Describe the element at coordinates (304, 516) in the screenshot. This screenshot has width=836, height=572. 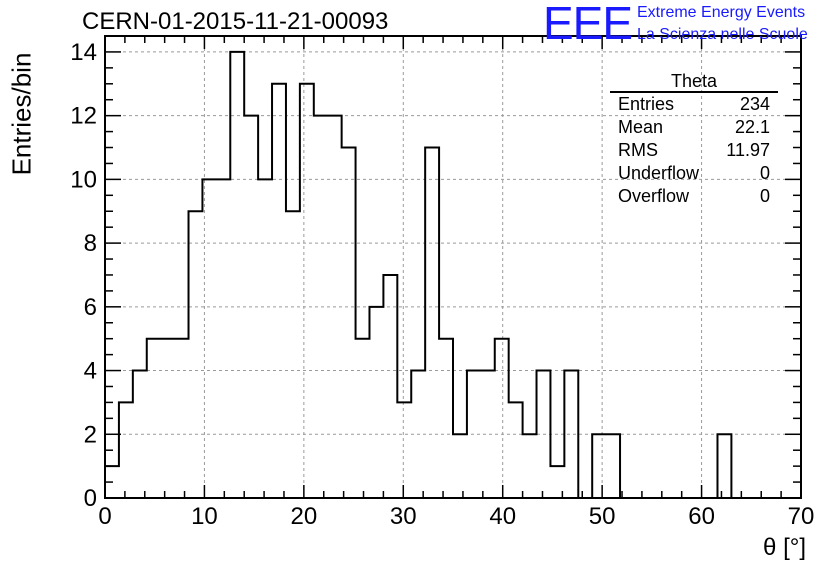
I see `x-tick-label: 20` at that location.